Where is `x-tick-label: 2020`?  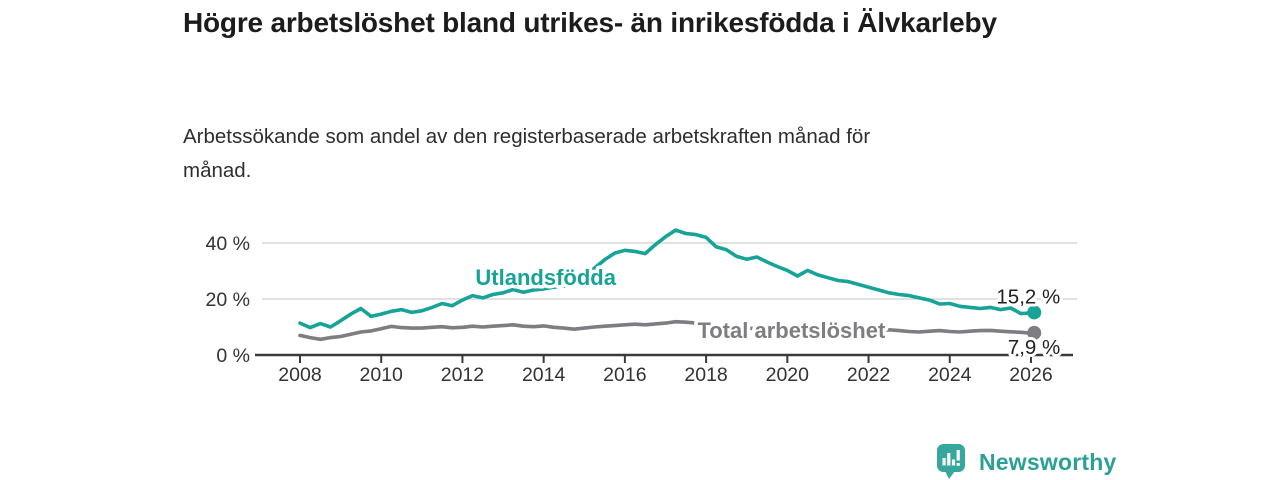 x-tick-label: 2020 is located at coordinates (788, 375).